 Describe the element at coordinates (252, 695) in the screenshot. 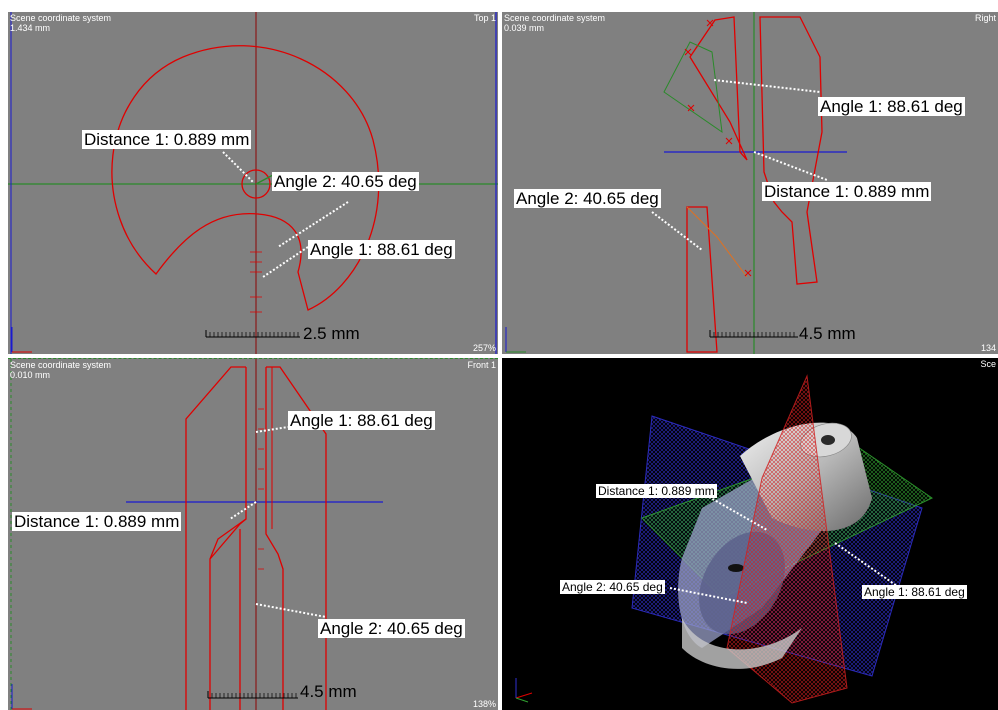

I see `scale-bar` at that location.